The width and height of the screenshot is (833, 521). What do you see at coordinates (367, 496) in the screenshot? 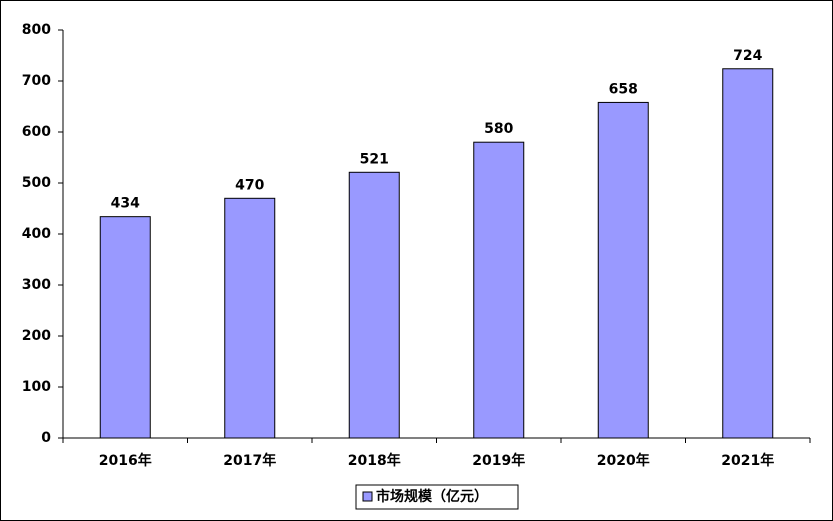
I see `legend-swatch` at bounding box center [367, 496].